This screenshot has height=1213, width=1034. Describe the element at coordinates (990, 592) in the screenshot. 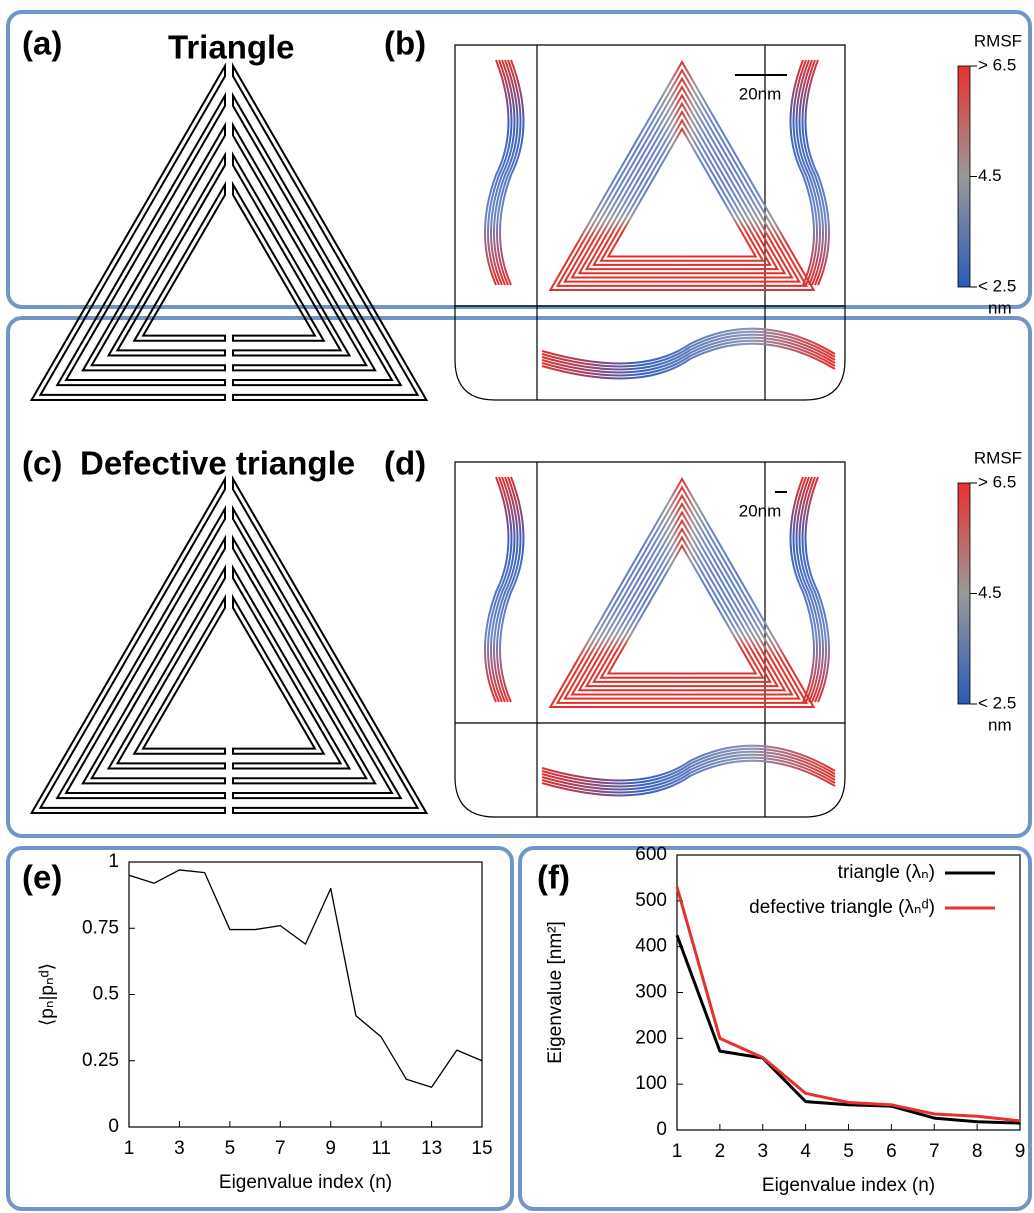

I see `colorbar-label: 4.5` at that location.